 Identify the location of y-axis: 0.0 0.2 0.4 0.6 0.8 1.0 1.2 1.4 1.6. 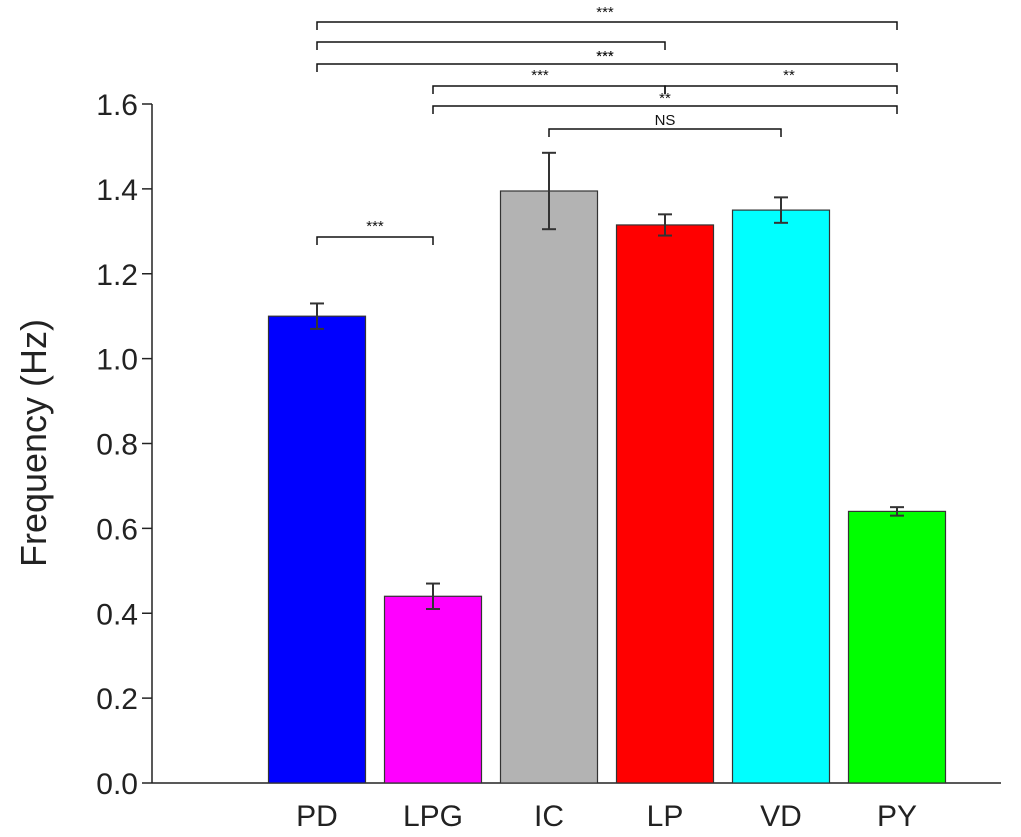
(124, 445).